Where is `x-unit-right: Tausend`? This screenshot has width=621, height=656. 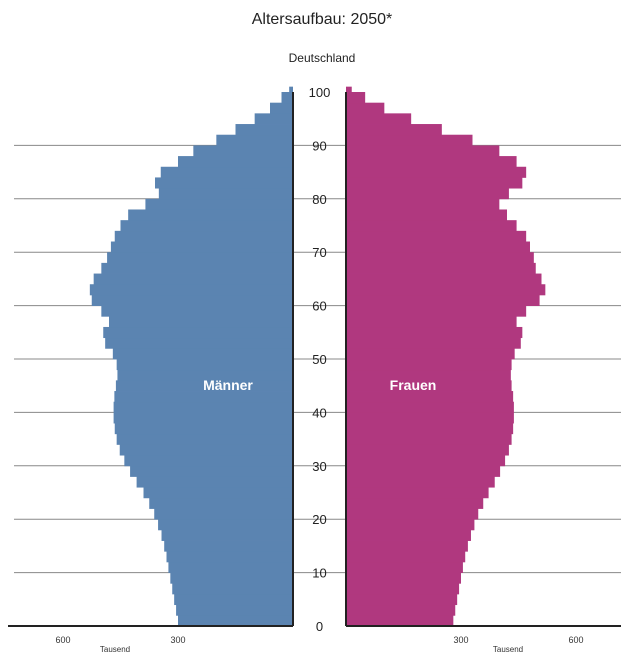 x-unit-right: Tausend is located at coordinates (508, 649).